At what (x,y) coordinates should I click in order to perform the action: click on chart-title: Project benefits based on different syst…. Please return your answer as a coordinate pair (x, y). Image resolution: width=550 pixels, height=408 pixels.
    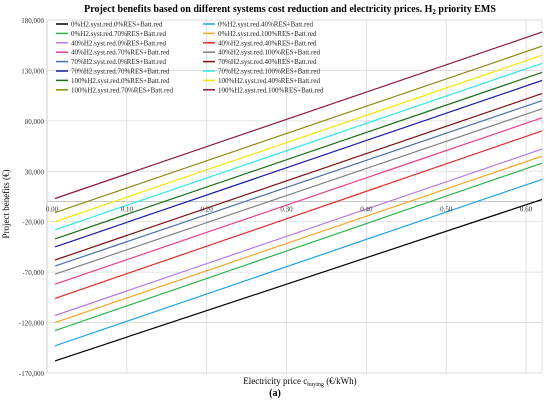
    Looking at the image, I should click on (290, 10).